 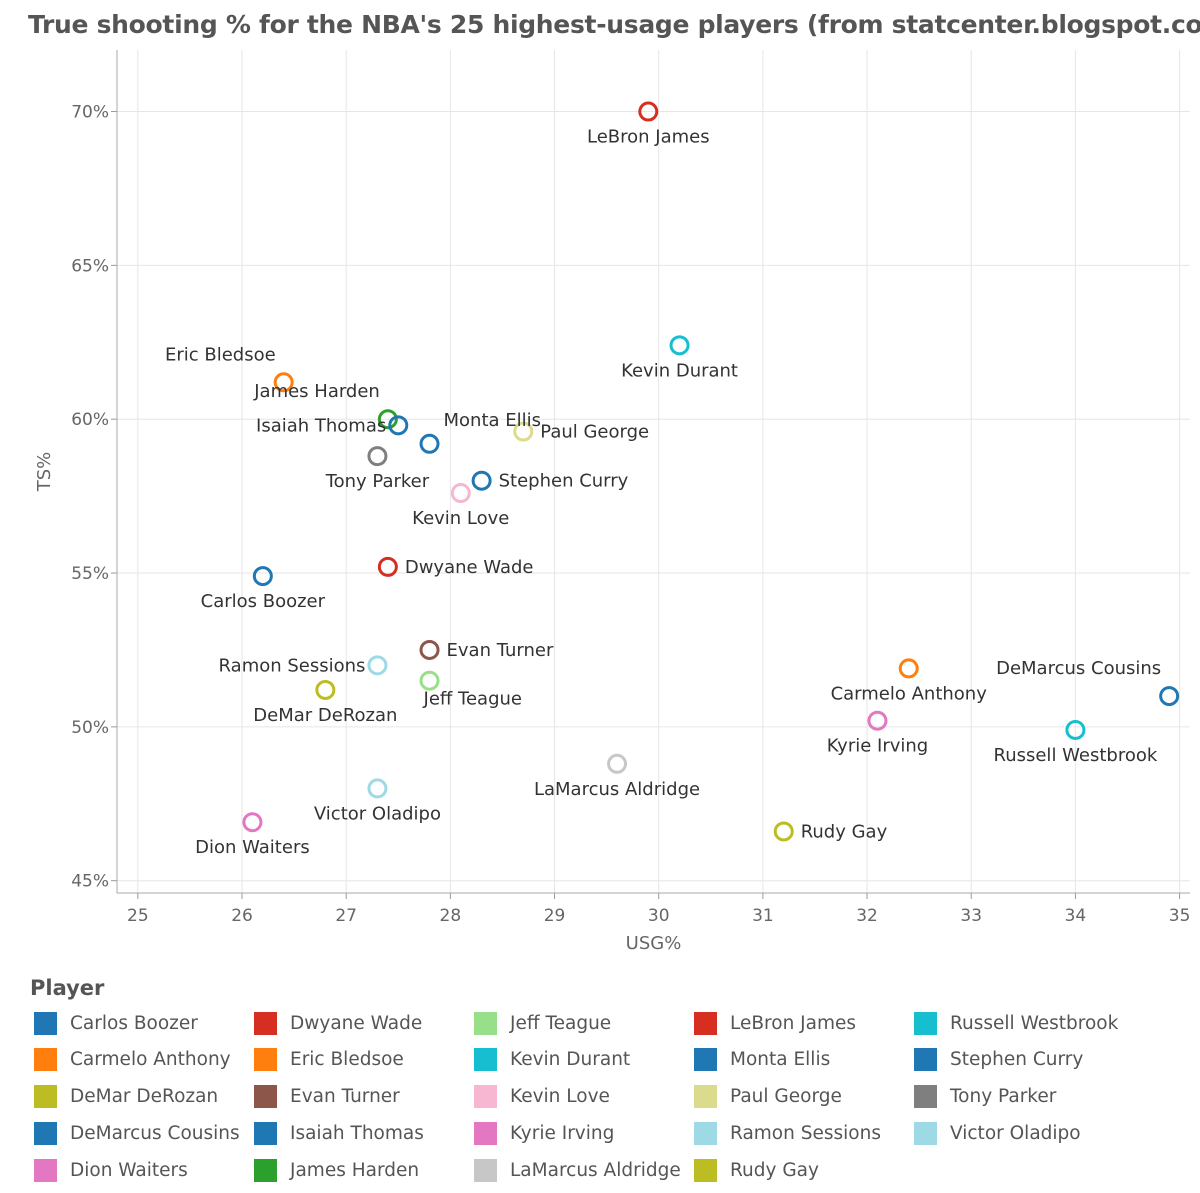 What do you see at coordinates (786, 1097) in the screenshot?
I see `legend-label: Paul George` at bounding box center [786, 1097].